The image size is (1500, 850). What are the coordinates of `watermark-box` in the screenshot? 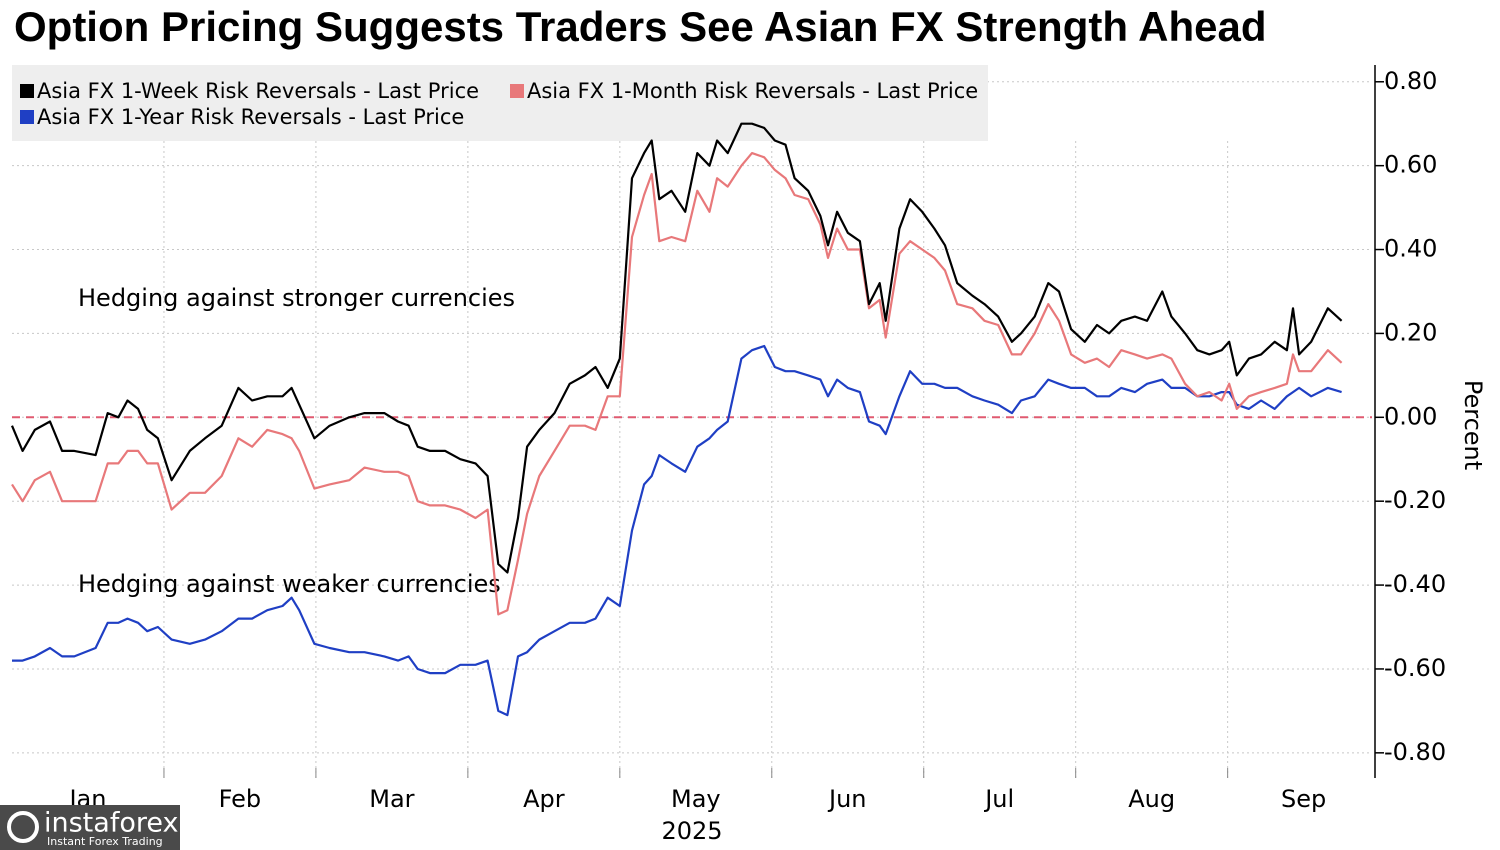 It's located at (90, 827).